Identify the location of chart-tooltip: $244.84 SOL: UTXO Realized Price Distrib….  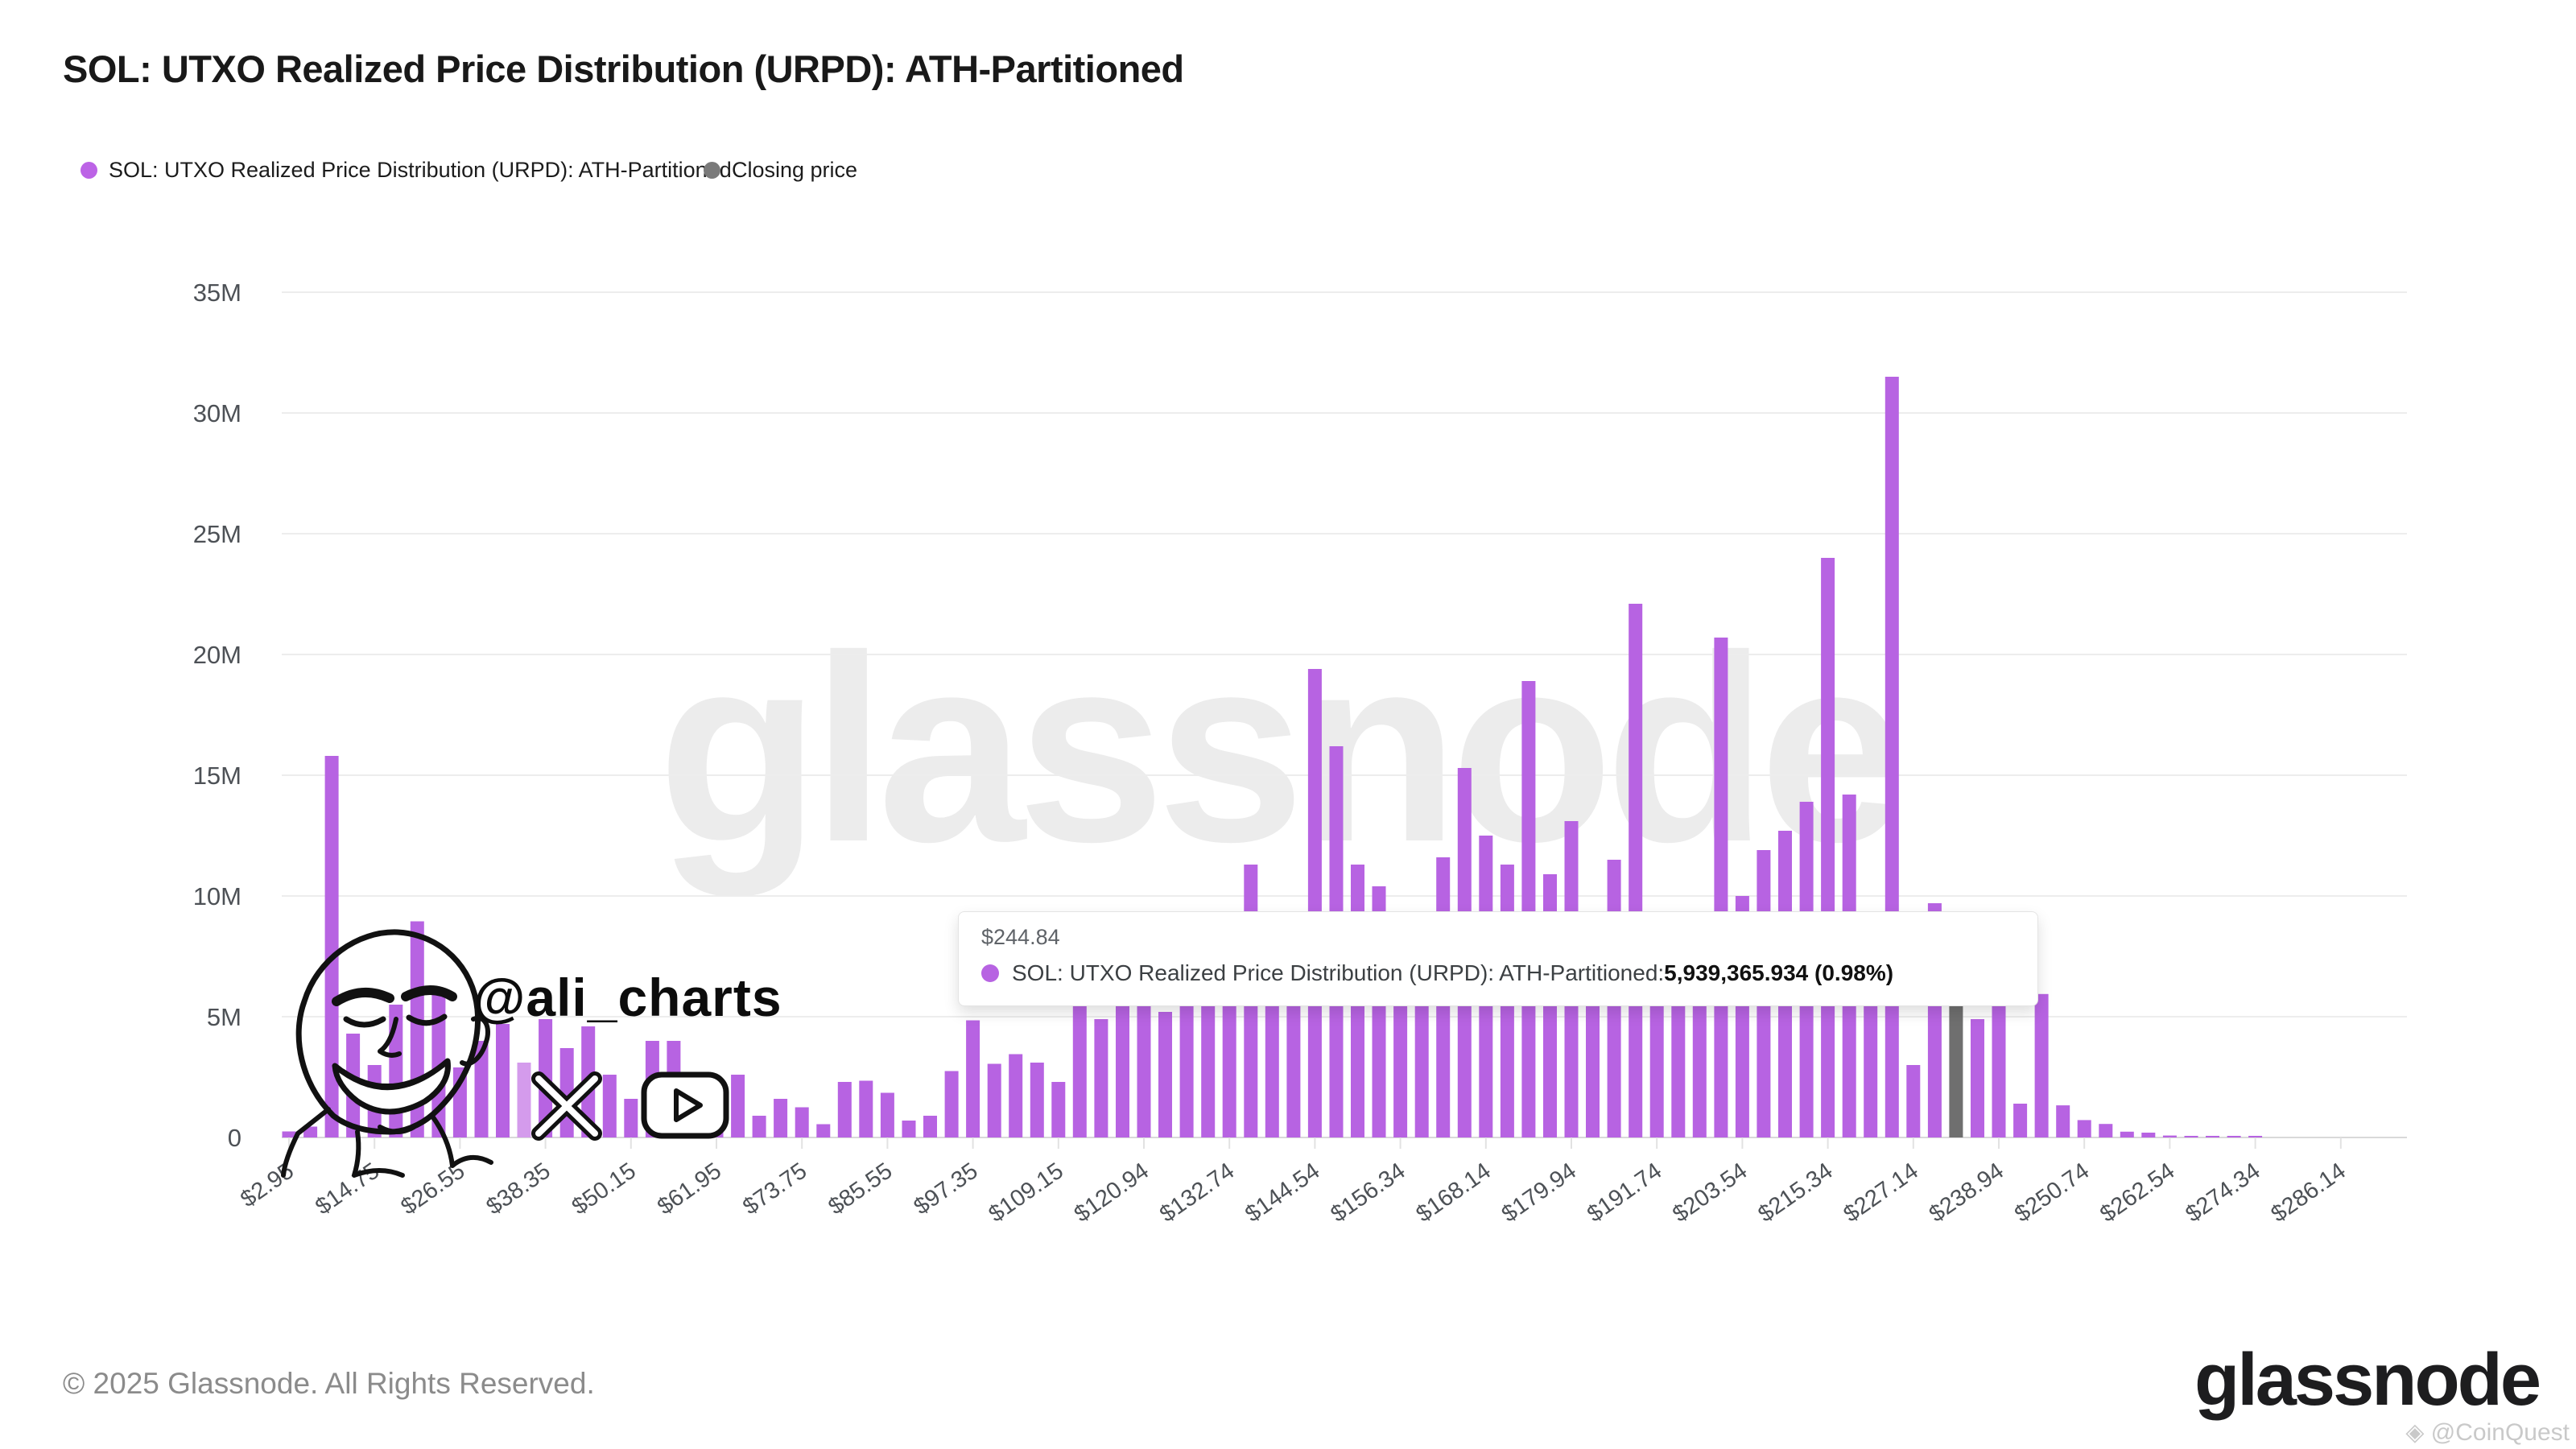
(1498, 958).